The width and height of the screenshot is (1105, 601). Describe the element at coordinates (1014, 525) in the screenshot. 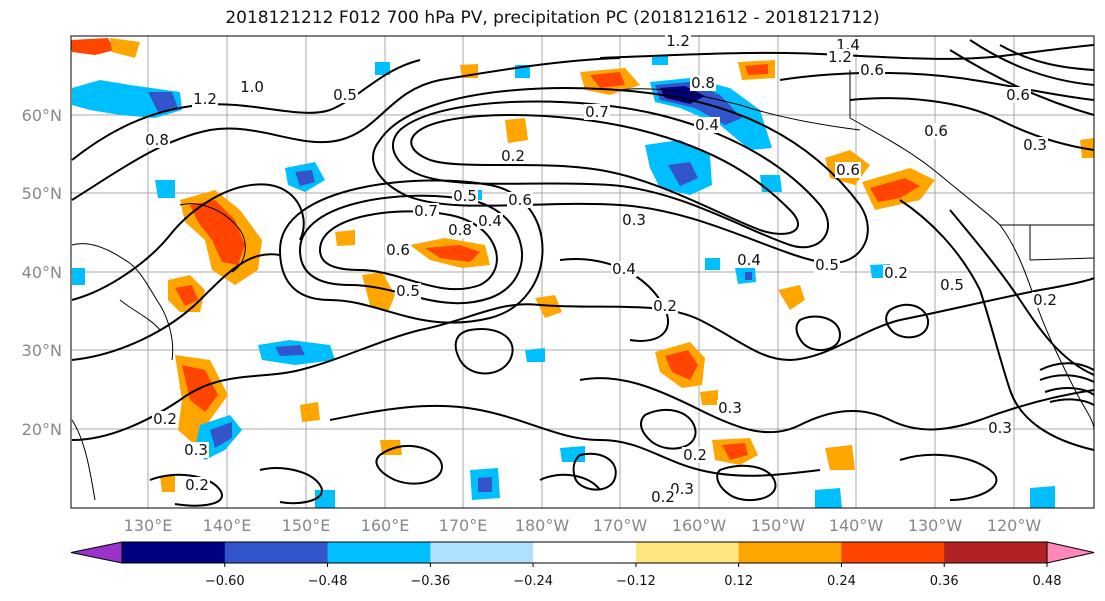

I see `lon-label: 120°W` at that location.